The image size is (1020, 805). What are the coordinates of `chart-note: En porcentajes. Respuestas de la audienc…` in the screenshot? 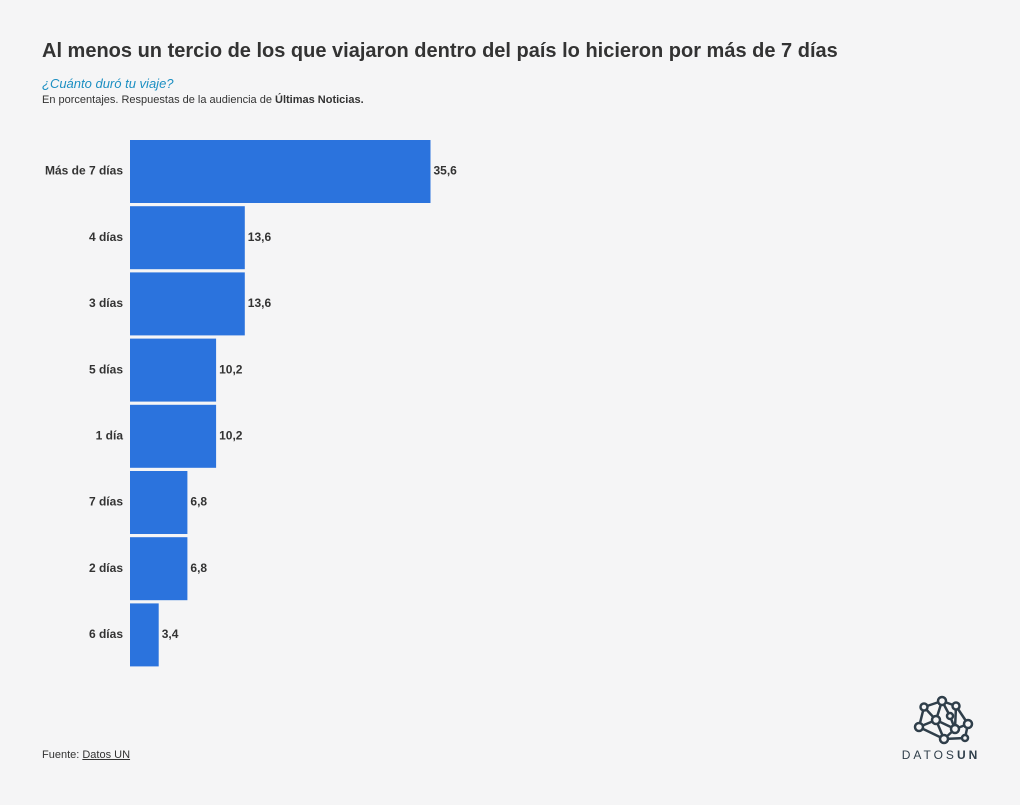 It's located at (203, 100).